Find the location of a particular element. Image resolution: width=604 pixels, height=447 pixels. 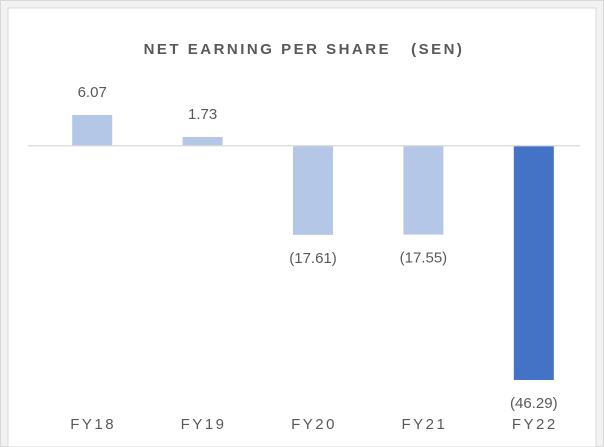

value-label: (46.29) is located at coordinates (534, 403).